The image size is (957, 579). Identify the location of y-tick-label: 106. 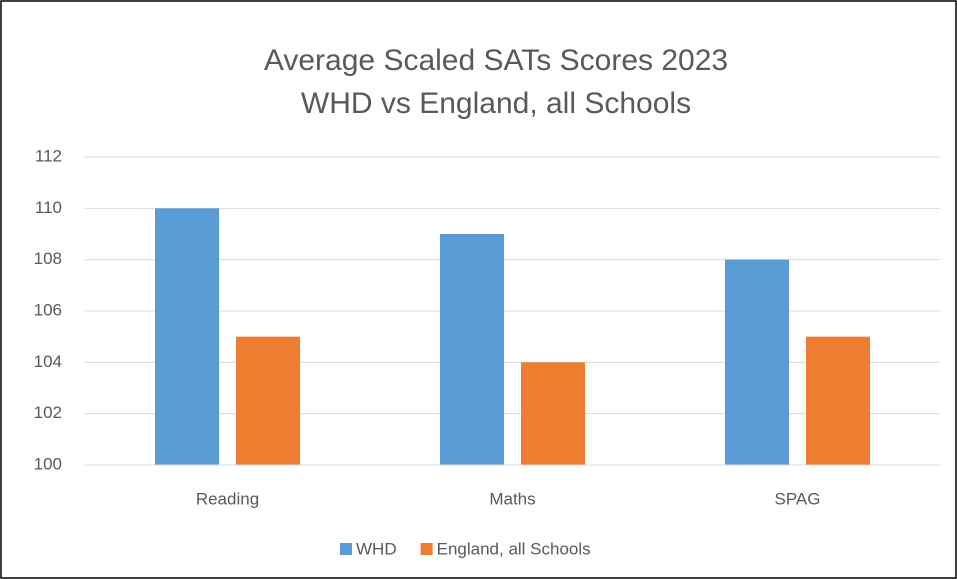
(48, 309).